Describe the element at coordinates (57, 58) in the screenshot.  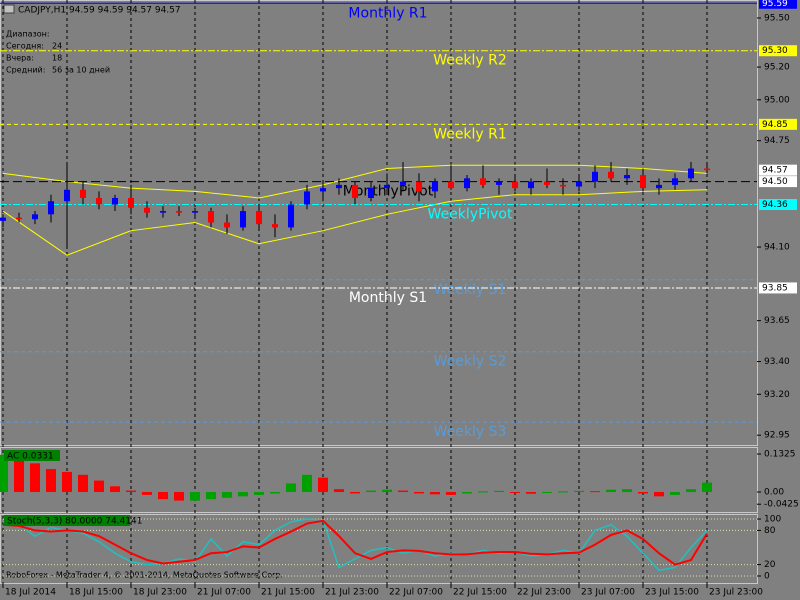
I see `info-value: 18` at that location.